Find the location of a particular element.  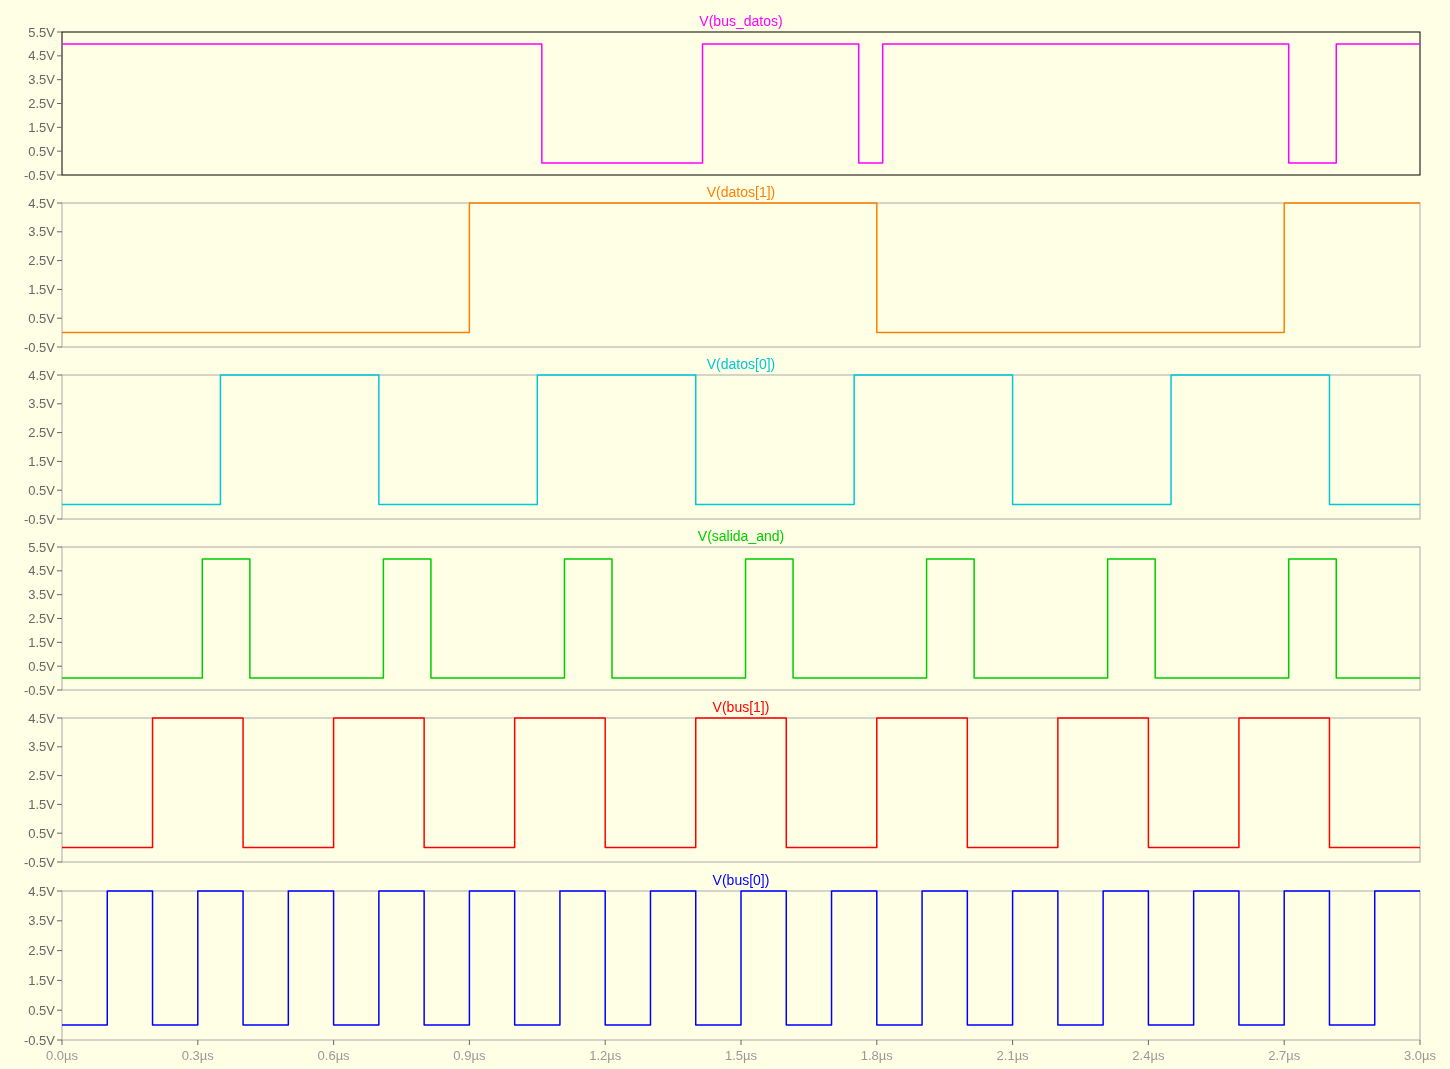

x-tick-label: 0.9µs is located at coordinates (469, 1055).